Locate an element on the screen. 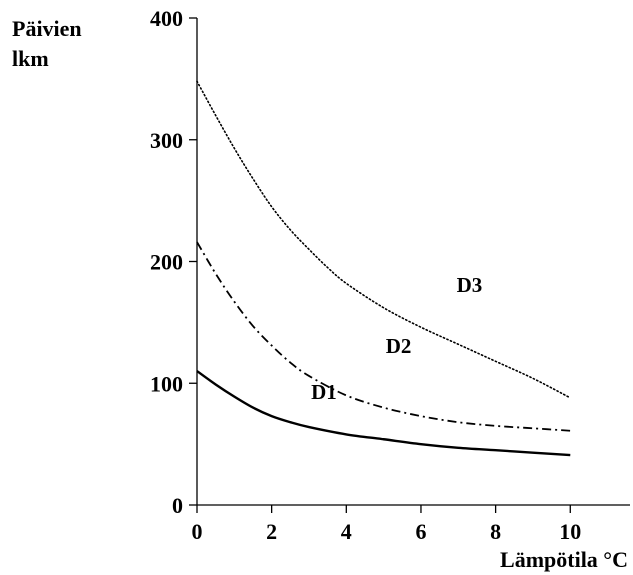  series-label-d2: D2 is located at coordinates (399, 346).